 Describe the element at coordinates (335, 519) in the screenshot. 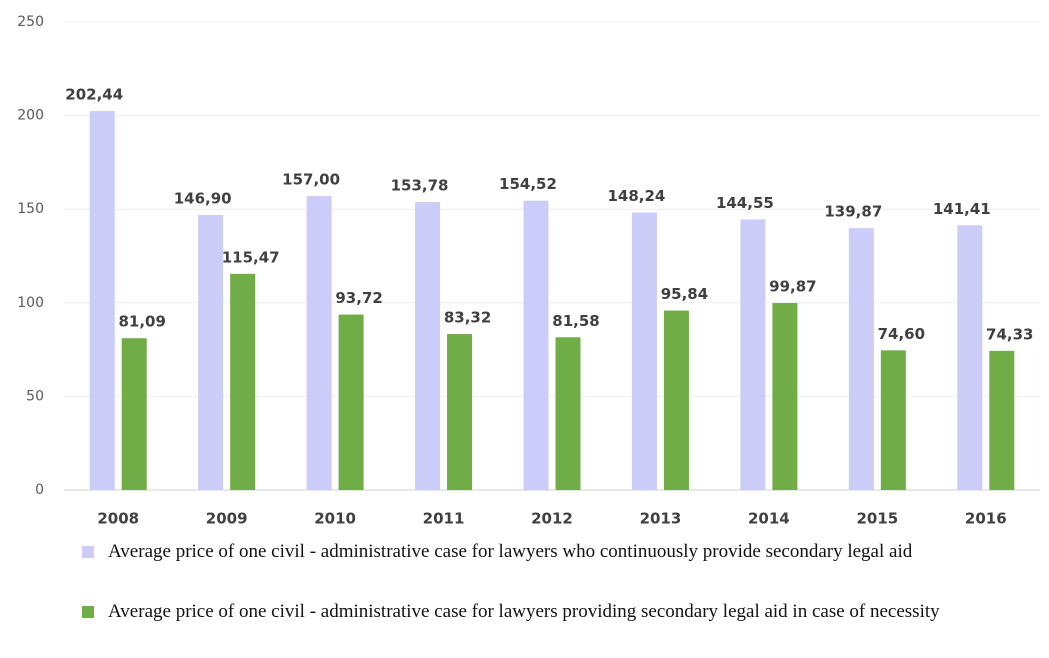

I see `x-tick-label: 2010` at that location.